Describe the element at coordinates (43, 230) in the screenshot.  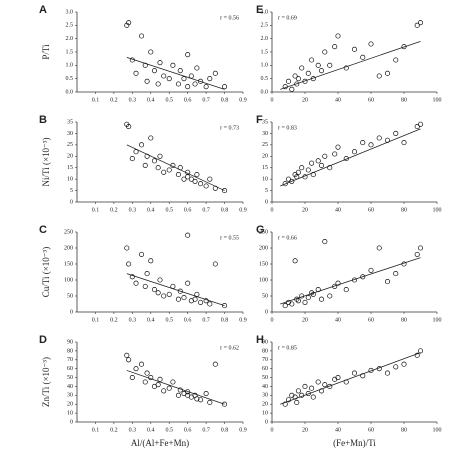
I see `panel-label: C` at that location.